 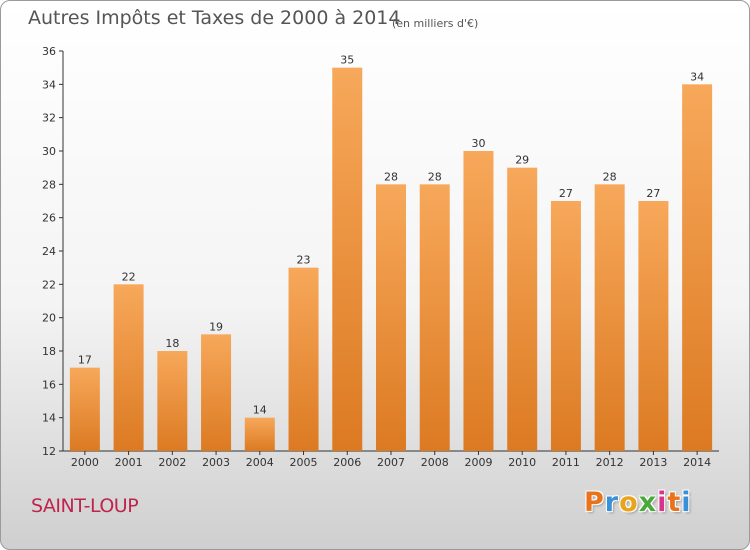 What do you see at coordinates (347, 60) in the screenshot?
I see `data-label-2006: 35` at bounding box center [347, 60].